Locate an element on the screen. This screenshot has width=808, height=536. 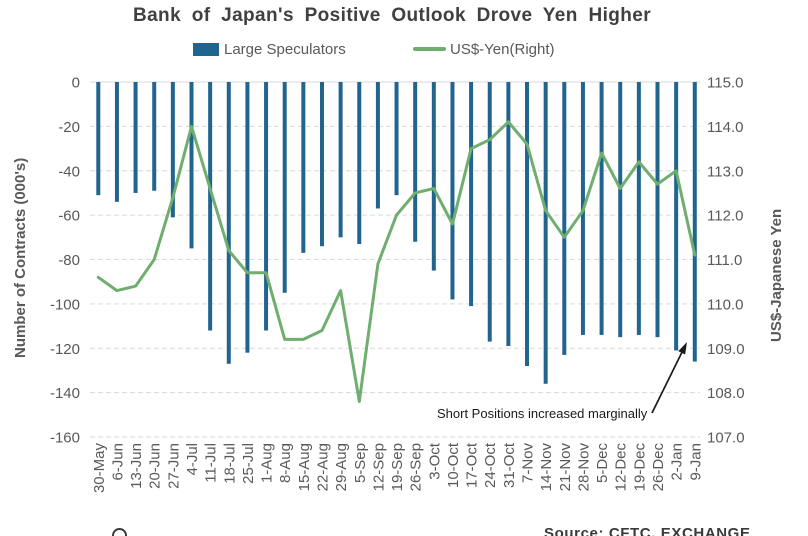
x-tick-label: 17-Oct is located at coordinates (472, 465).